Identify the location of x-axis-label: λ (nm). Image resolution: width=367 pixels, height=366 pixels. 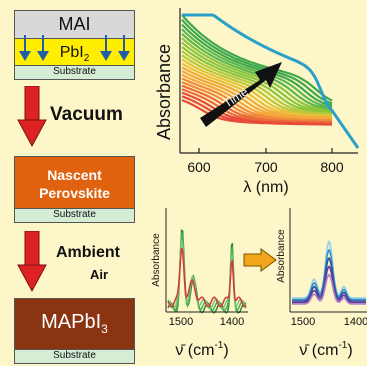
(265, 187).